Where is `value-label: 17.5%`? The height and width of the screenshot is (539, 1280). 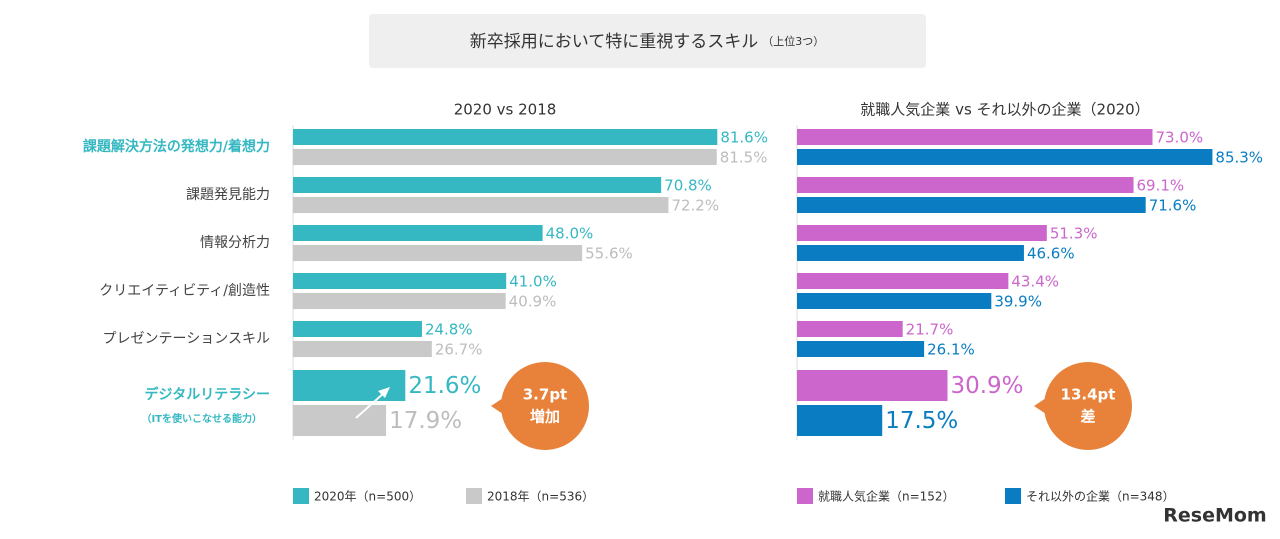 value-label: 17.5% is located at coordinates (921, 421).